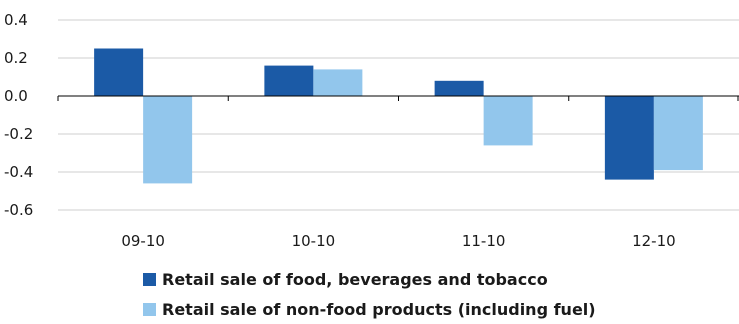 The width and height of the screenshot is (739, 324). Describe the element at coordinates (398, 241) in the screenshot. I see `x-axis-tick-labels: 09-10 10-10 11-10 12-10` at that location.